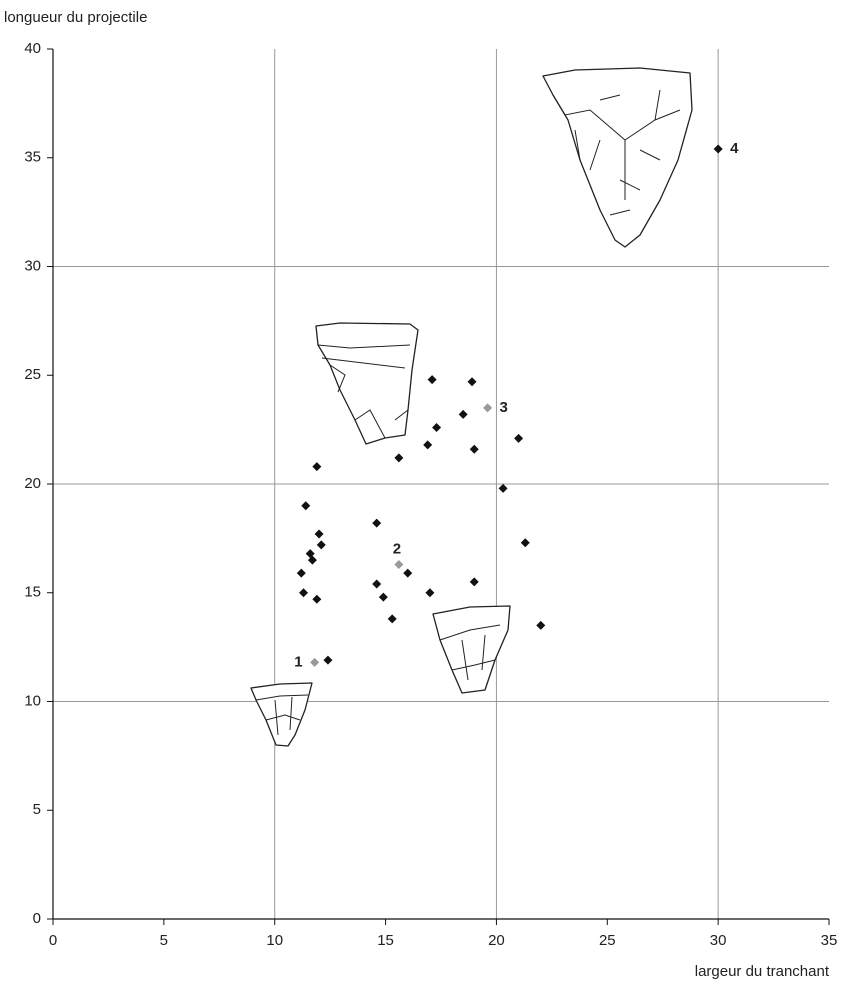 The height and width of the screenshot is (995, 842). What do you see at coordinates (607, 940) in the screenshot?
I see `x-tick-label: 25` at bounding box center [607, 940].